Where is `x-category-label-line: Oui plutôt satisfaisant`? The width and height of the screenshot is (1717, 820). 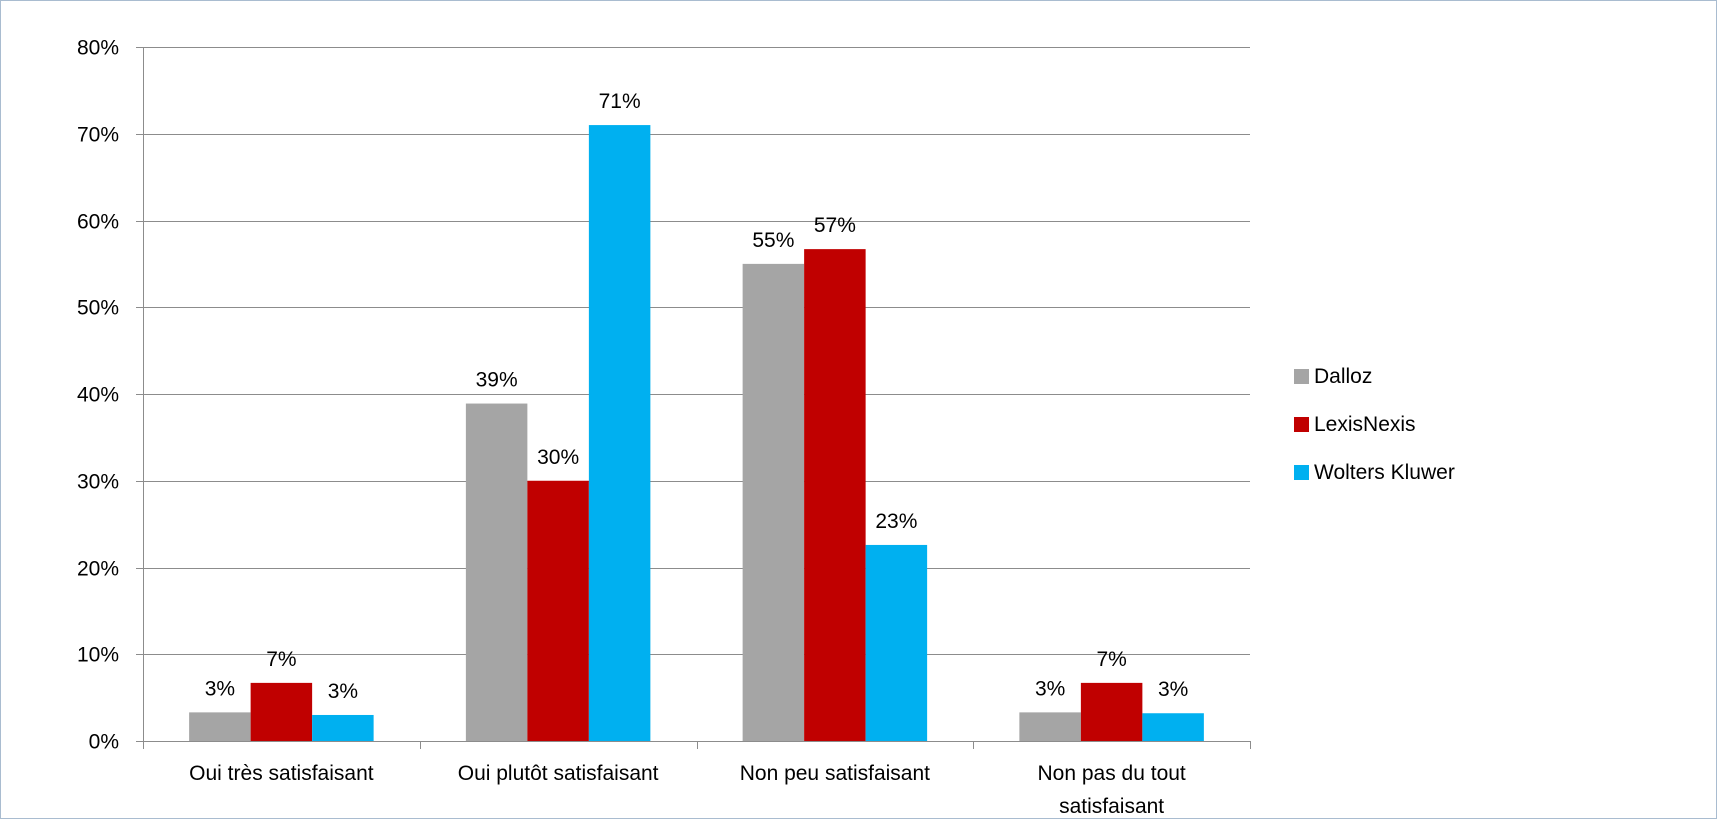
x-category-label-line: Oui plutôt satisfaisant is located at coordinates (558, 773).